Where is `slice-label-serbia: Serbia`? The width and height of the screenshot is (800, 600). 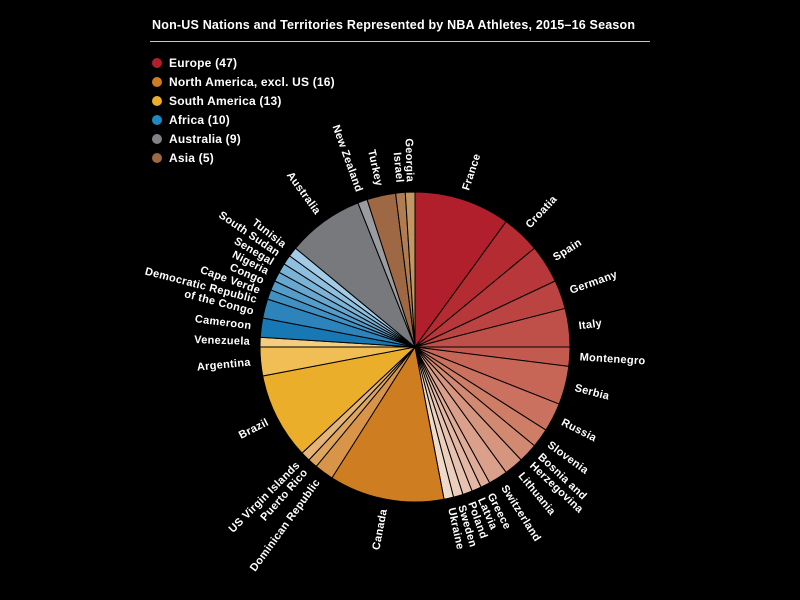 slice-label-serbia: Serbia is located at coordinates (592, 392).